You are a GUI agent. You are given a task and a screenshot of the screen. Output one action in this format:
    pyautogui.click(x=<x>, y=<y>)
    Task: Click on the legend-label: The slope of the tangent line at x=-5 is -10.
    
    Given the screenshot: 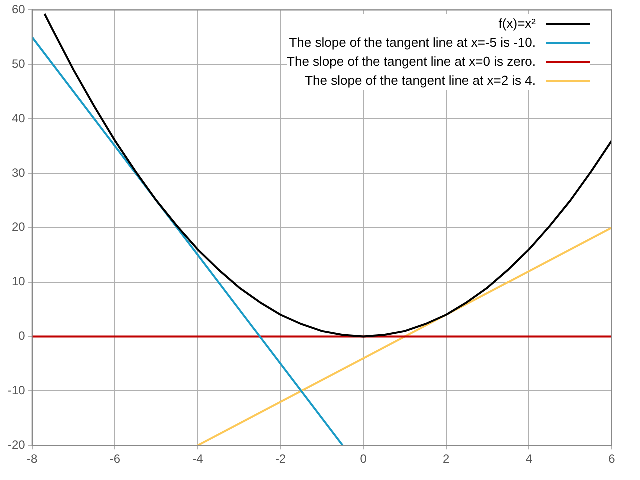 What is the action you would take?
    pyautogui.click(x=412, y=42)
    